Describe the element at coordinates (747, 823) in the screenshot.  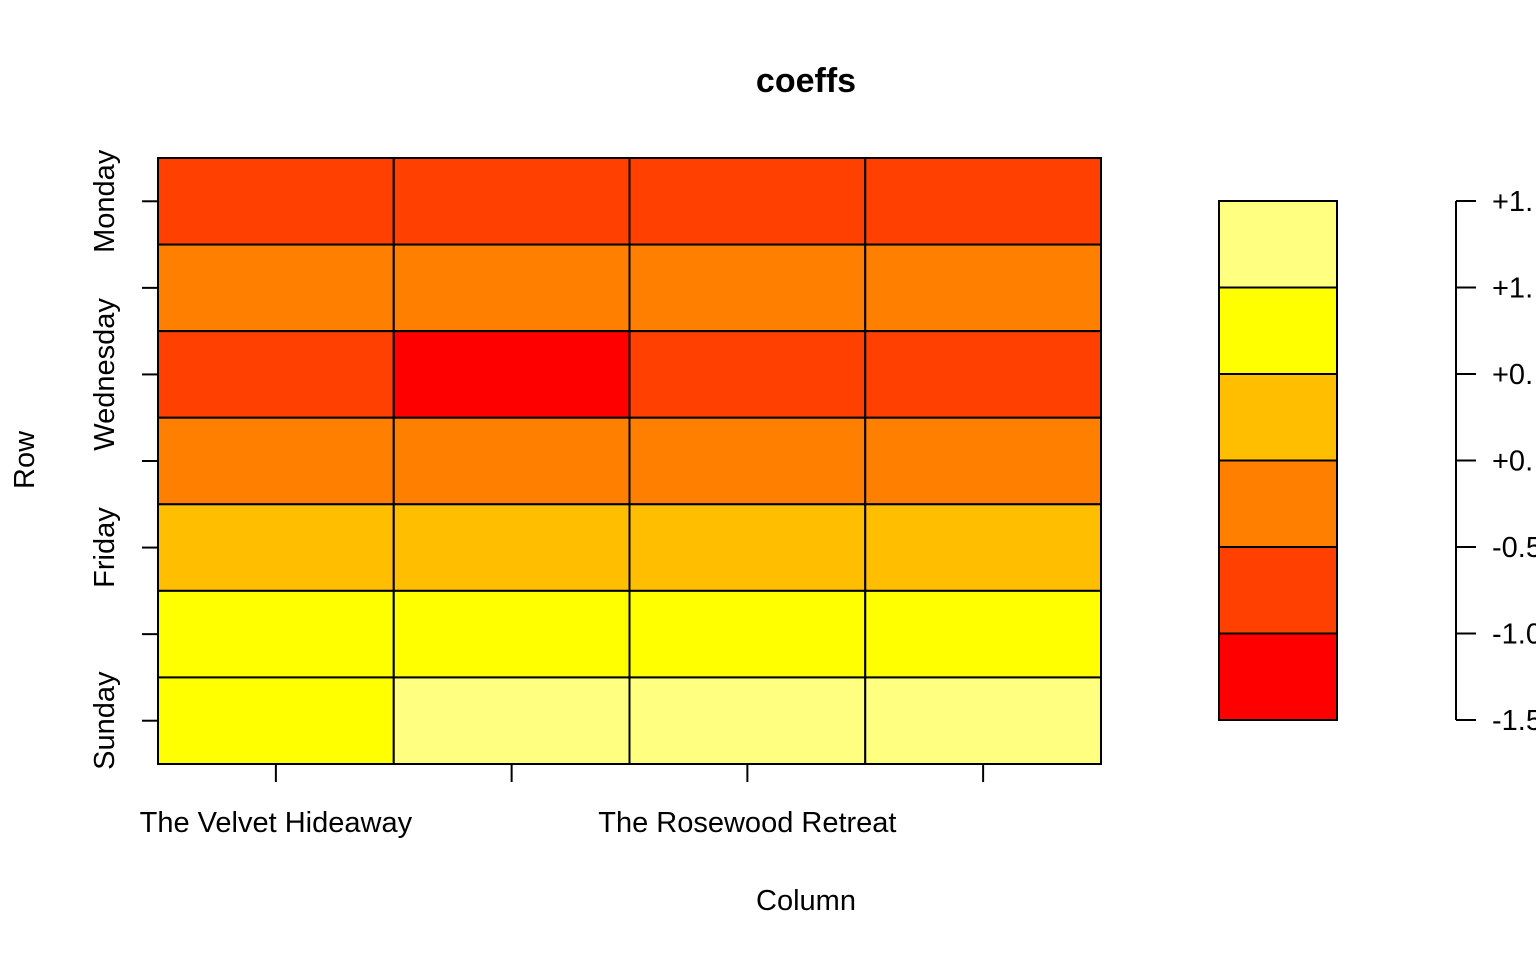
I see `x-tick-label: The Rosewood Retreat` at that location.